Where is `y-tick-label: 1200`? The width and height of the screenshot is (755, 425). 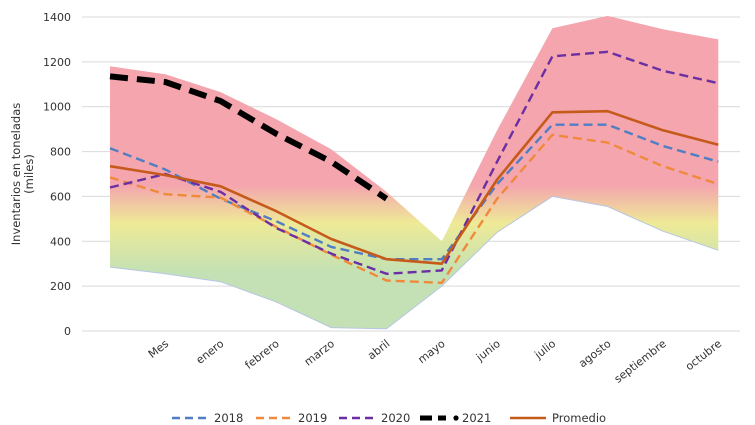
y-tick-label: 1200 is located at coordinates (57, 62).